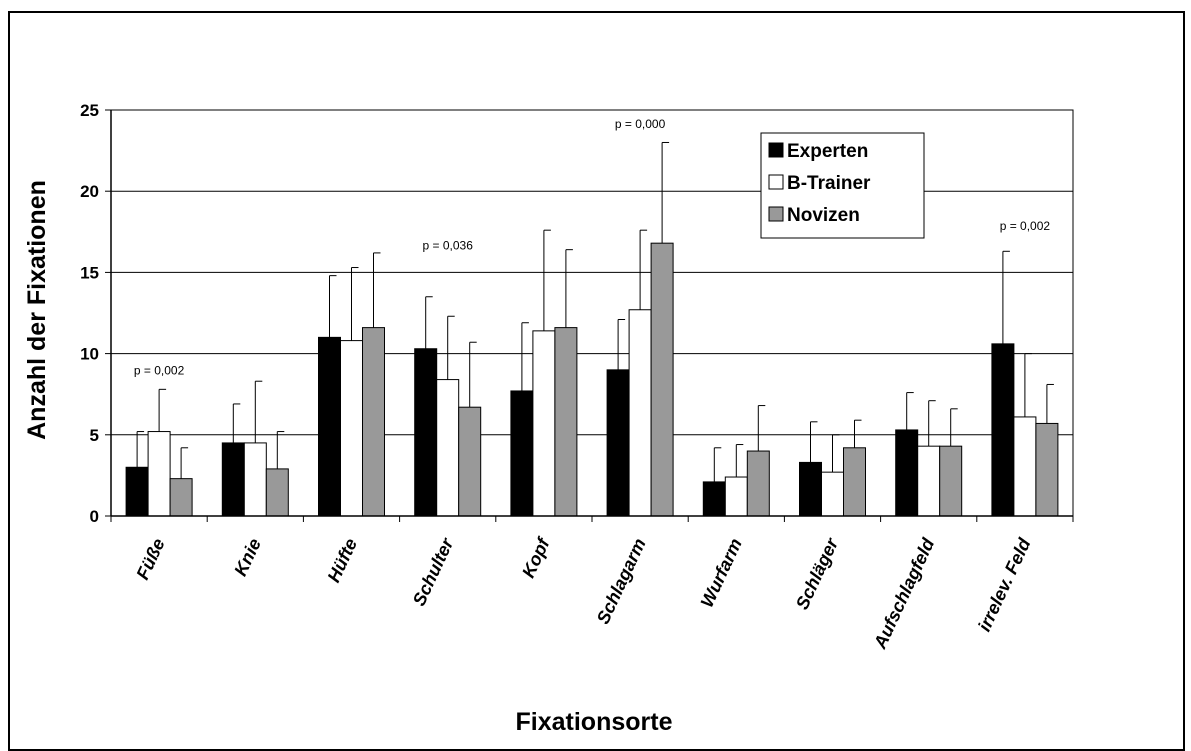 This screenshot has height=751, width=1191. I want to click on x-tick-label: Wurfarm, so click(721, 572).